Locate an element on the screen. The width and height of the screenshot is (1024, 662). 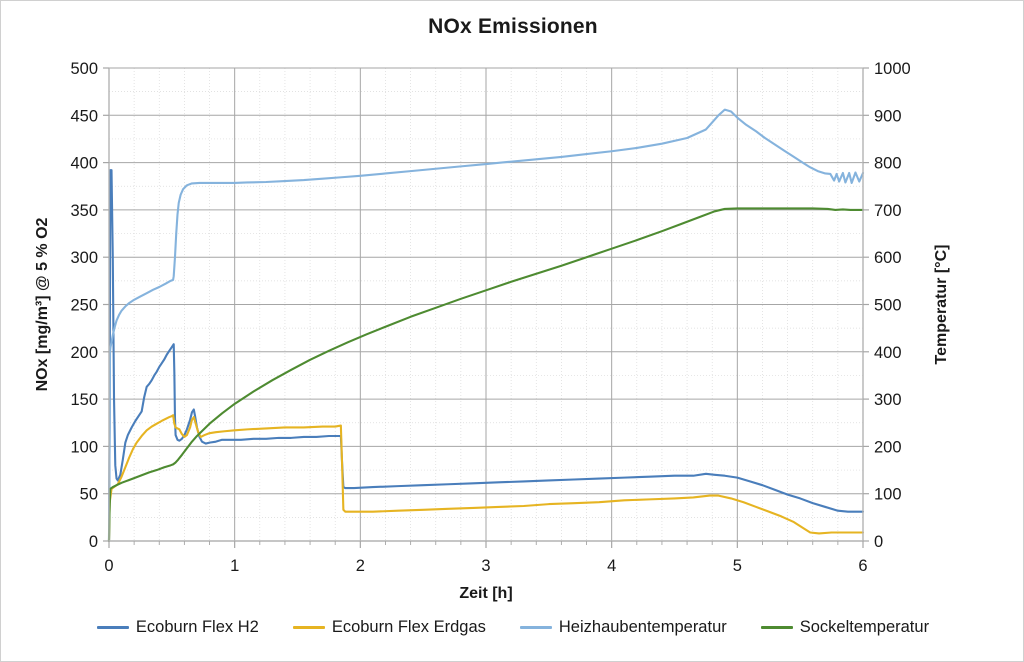
y-tick-label-right: 800 is located at coordinates (888, 164).